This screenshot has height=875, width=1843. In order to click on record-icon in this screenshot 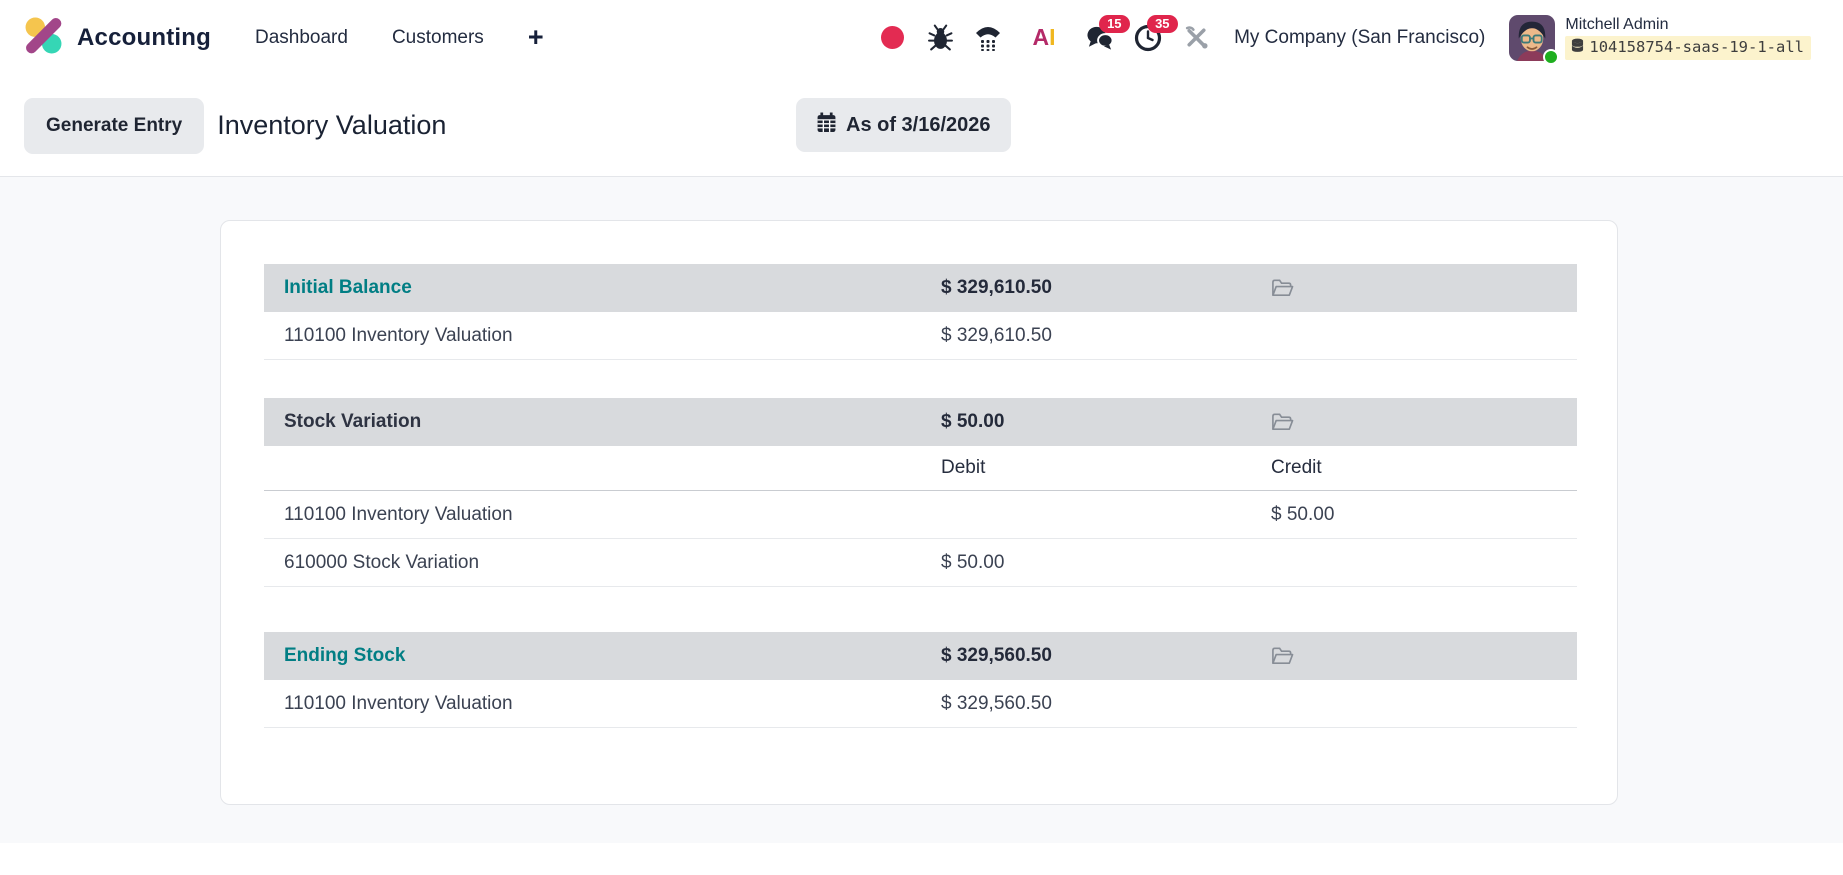, I will do `click(892, 38)`.